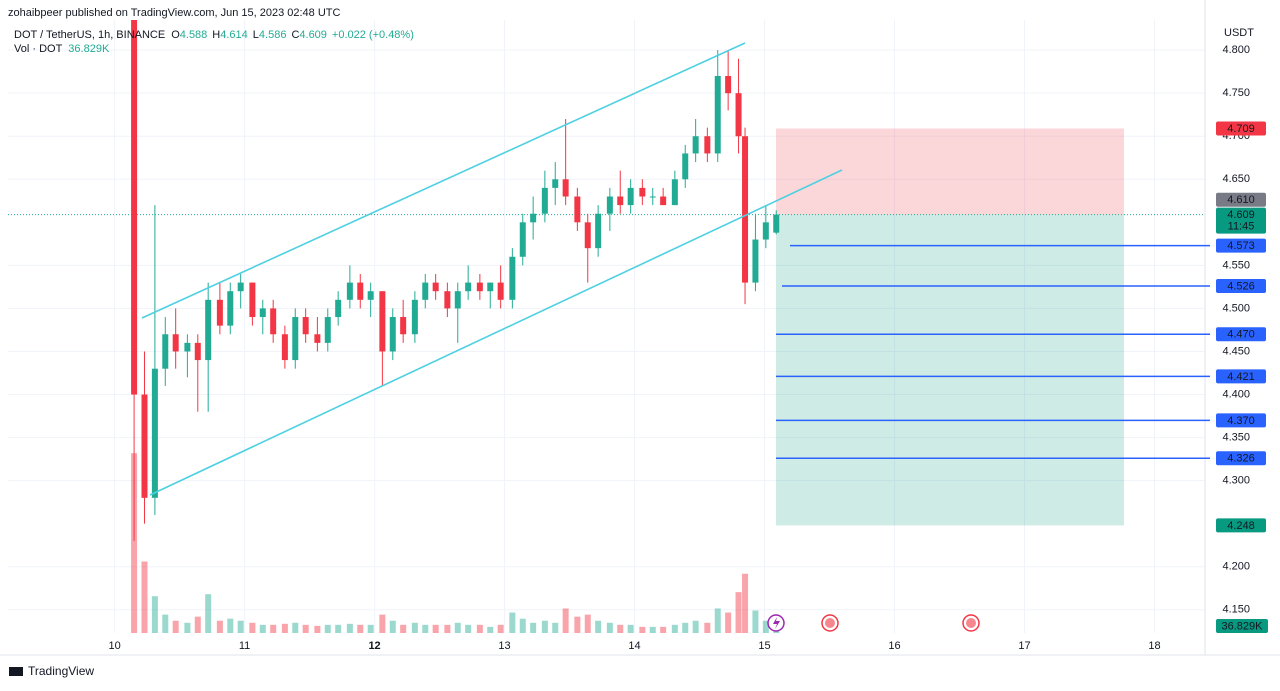  I want to click on entry-tag: 4.609, so click(1241, 215).